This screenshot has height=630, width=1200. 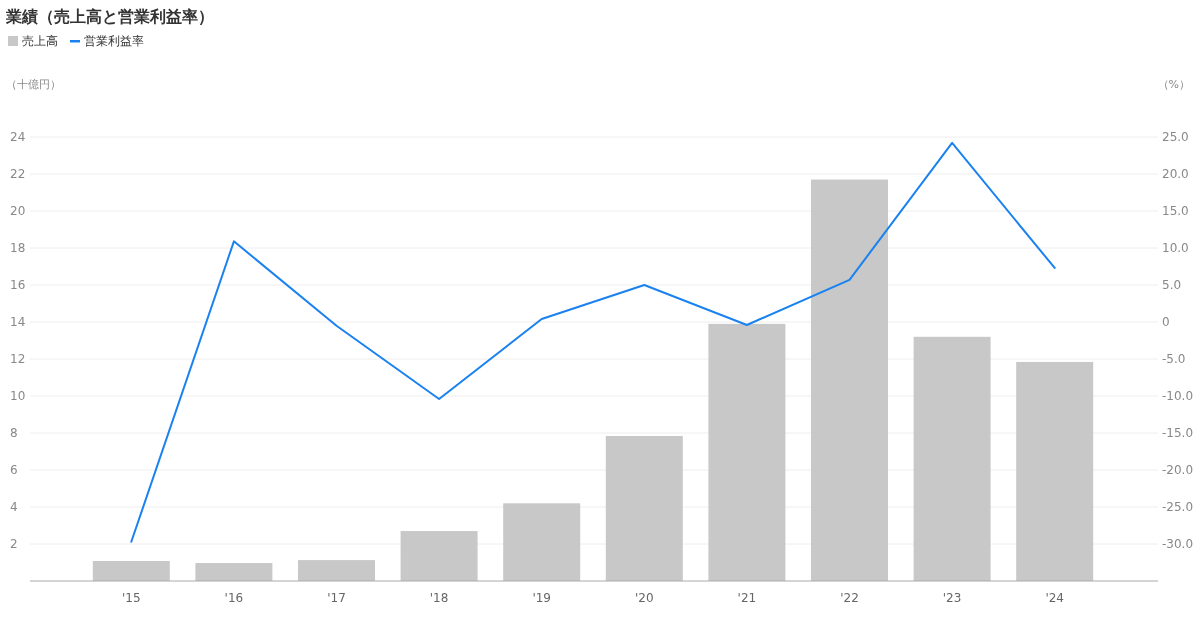 What do you see at coordinates (33, 84) in the screenshot?
I see `y-axis-title: （十億円）` at bounding box center [33, 84].